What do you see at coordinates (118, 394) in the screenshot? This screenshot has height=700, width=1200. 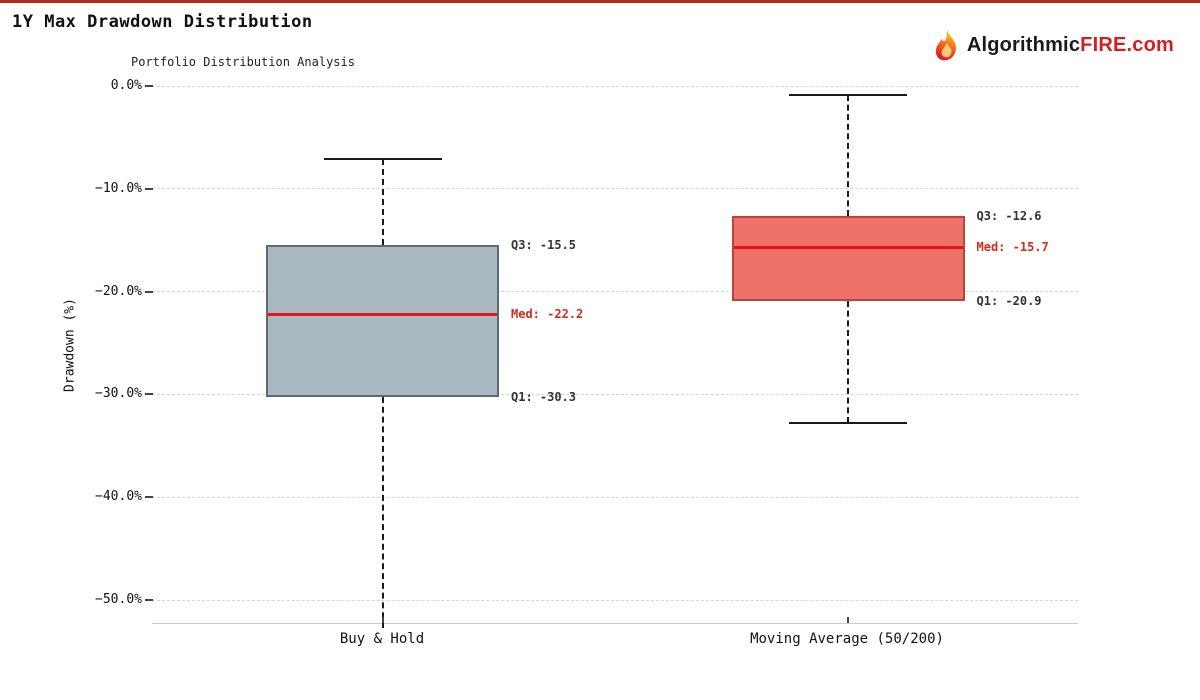 I see `y-tick-label: −30.0%` at bounding box center [118, 394].